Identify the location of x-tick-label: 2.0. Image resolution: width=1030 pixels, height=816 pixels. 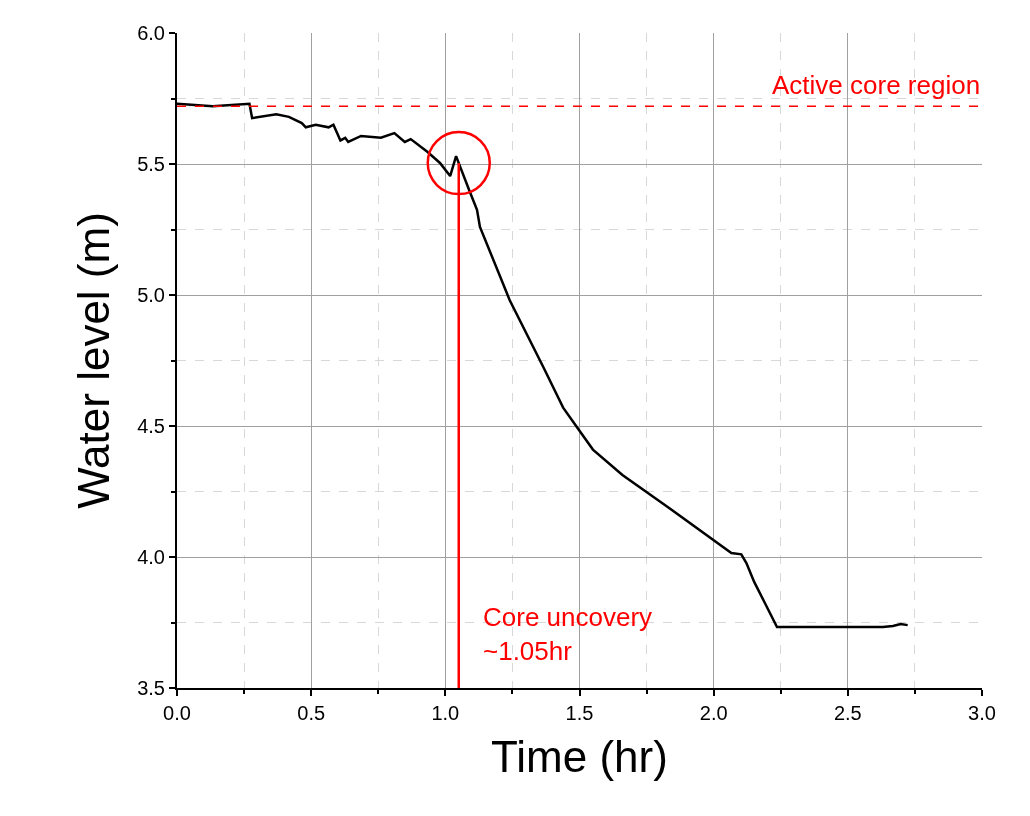
(713, 713).